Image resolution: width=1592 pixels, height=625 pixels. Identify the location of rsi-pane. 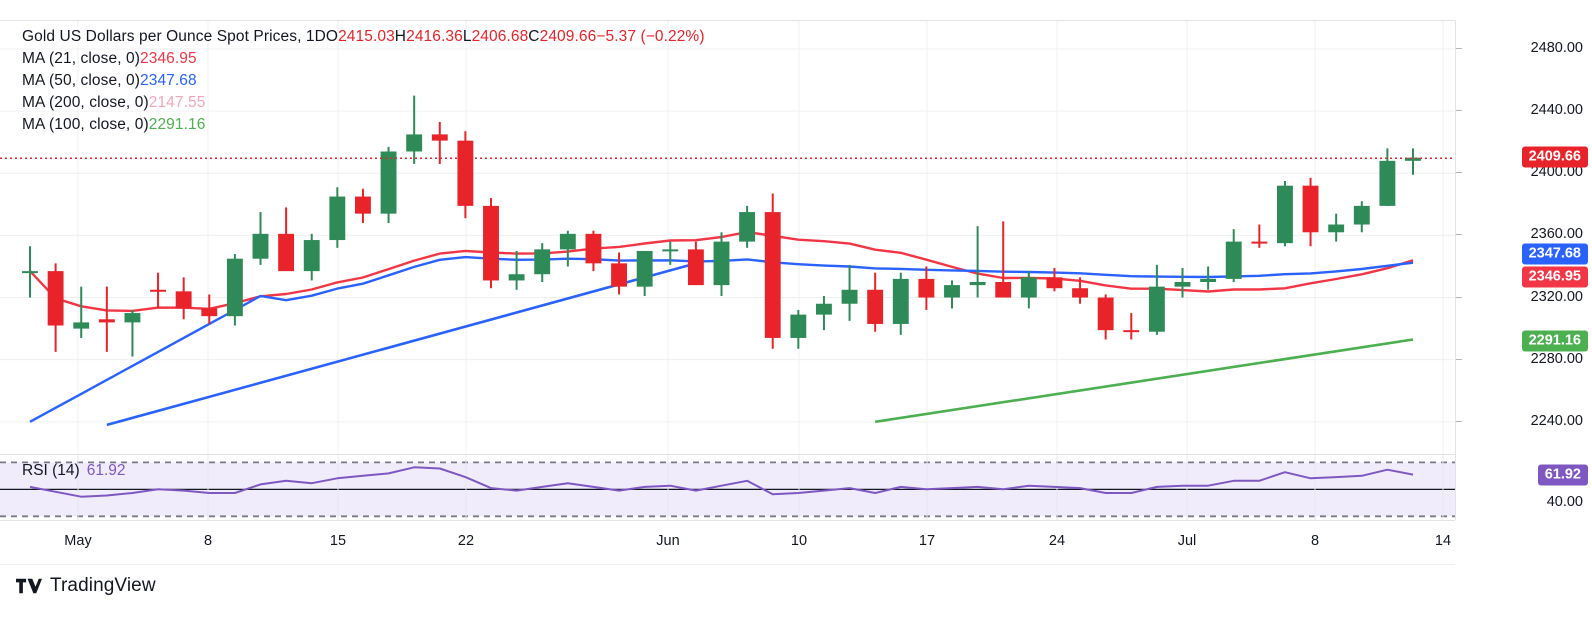
(727, 487).